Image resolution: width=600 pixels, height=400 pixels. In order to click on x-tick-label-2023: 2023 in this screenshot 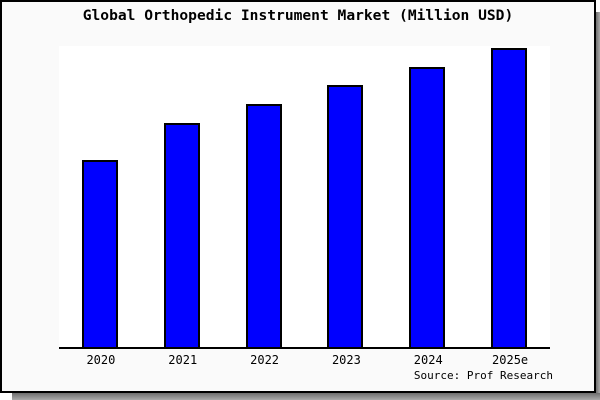, I will do `click(346, 360)`.